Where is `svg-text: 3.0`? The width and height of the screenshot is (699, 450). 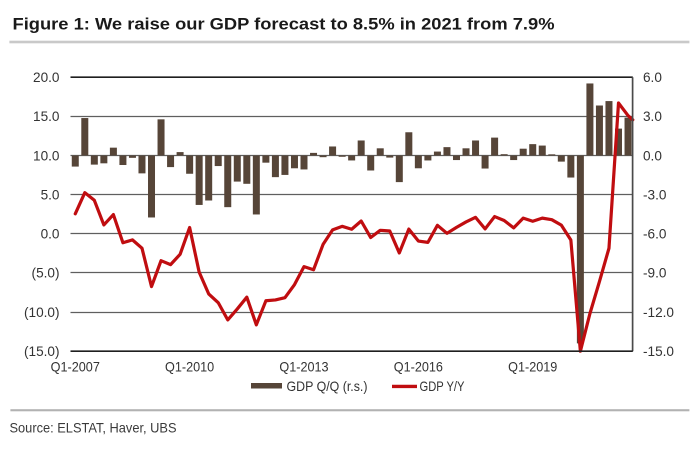 svg-text: 3.0 is located at coordinates (652, 116).